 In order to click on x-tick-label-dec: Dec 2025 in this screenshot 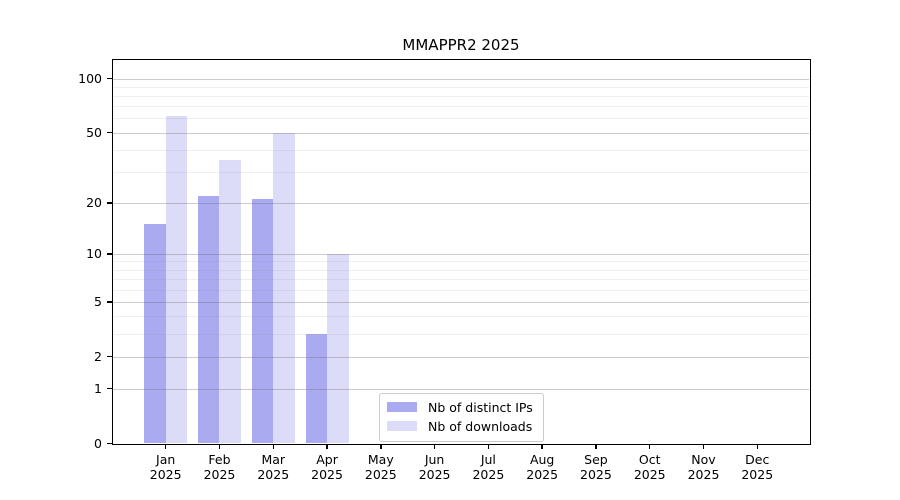, I will do `click(757, 467)`.